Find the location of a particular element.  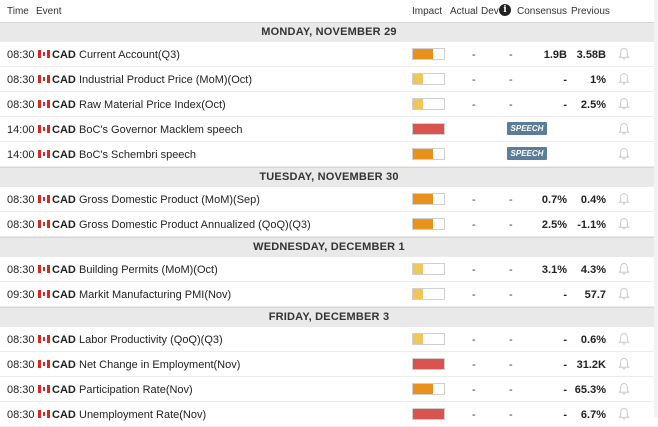

scrollbar is located at coordinates (656, 208).